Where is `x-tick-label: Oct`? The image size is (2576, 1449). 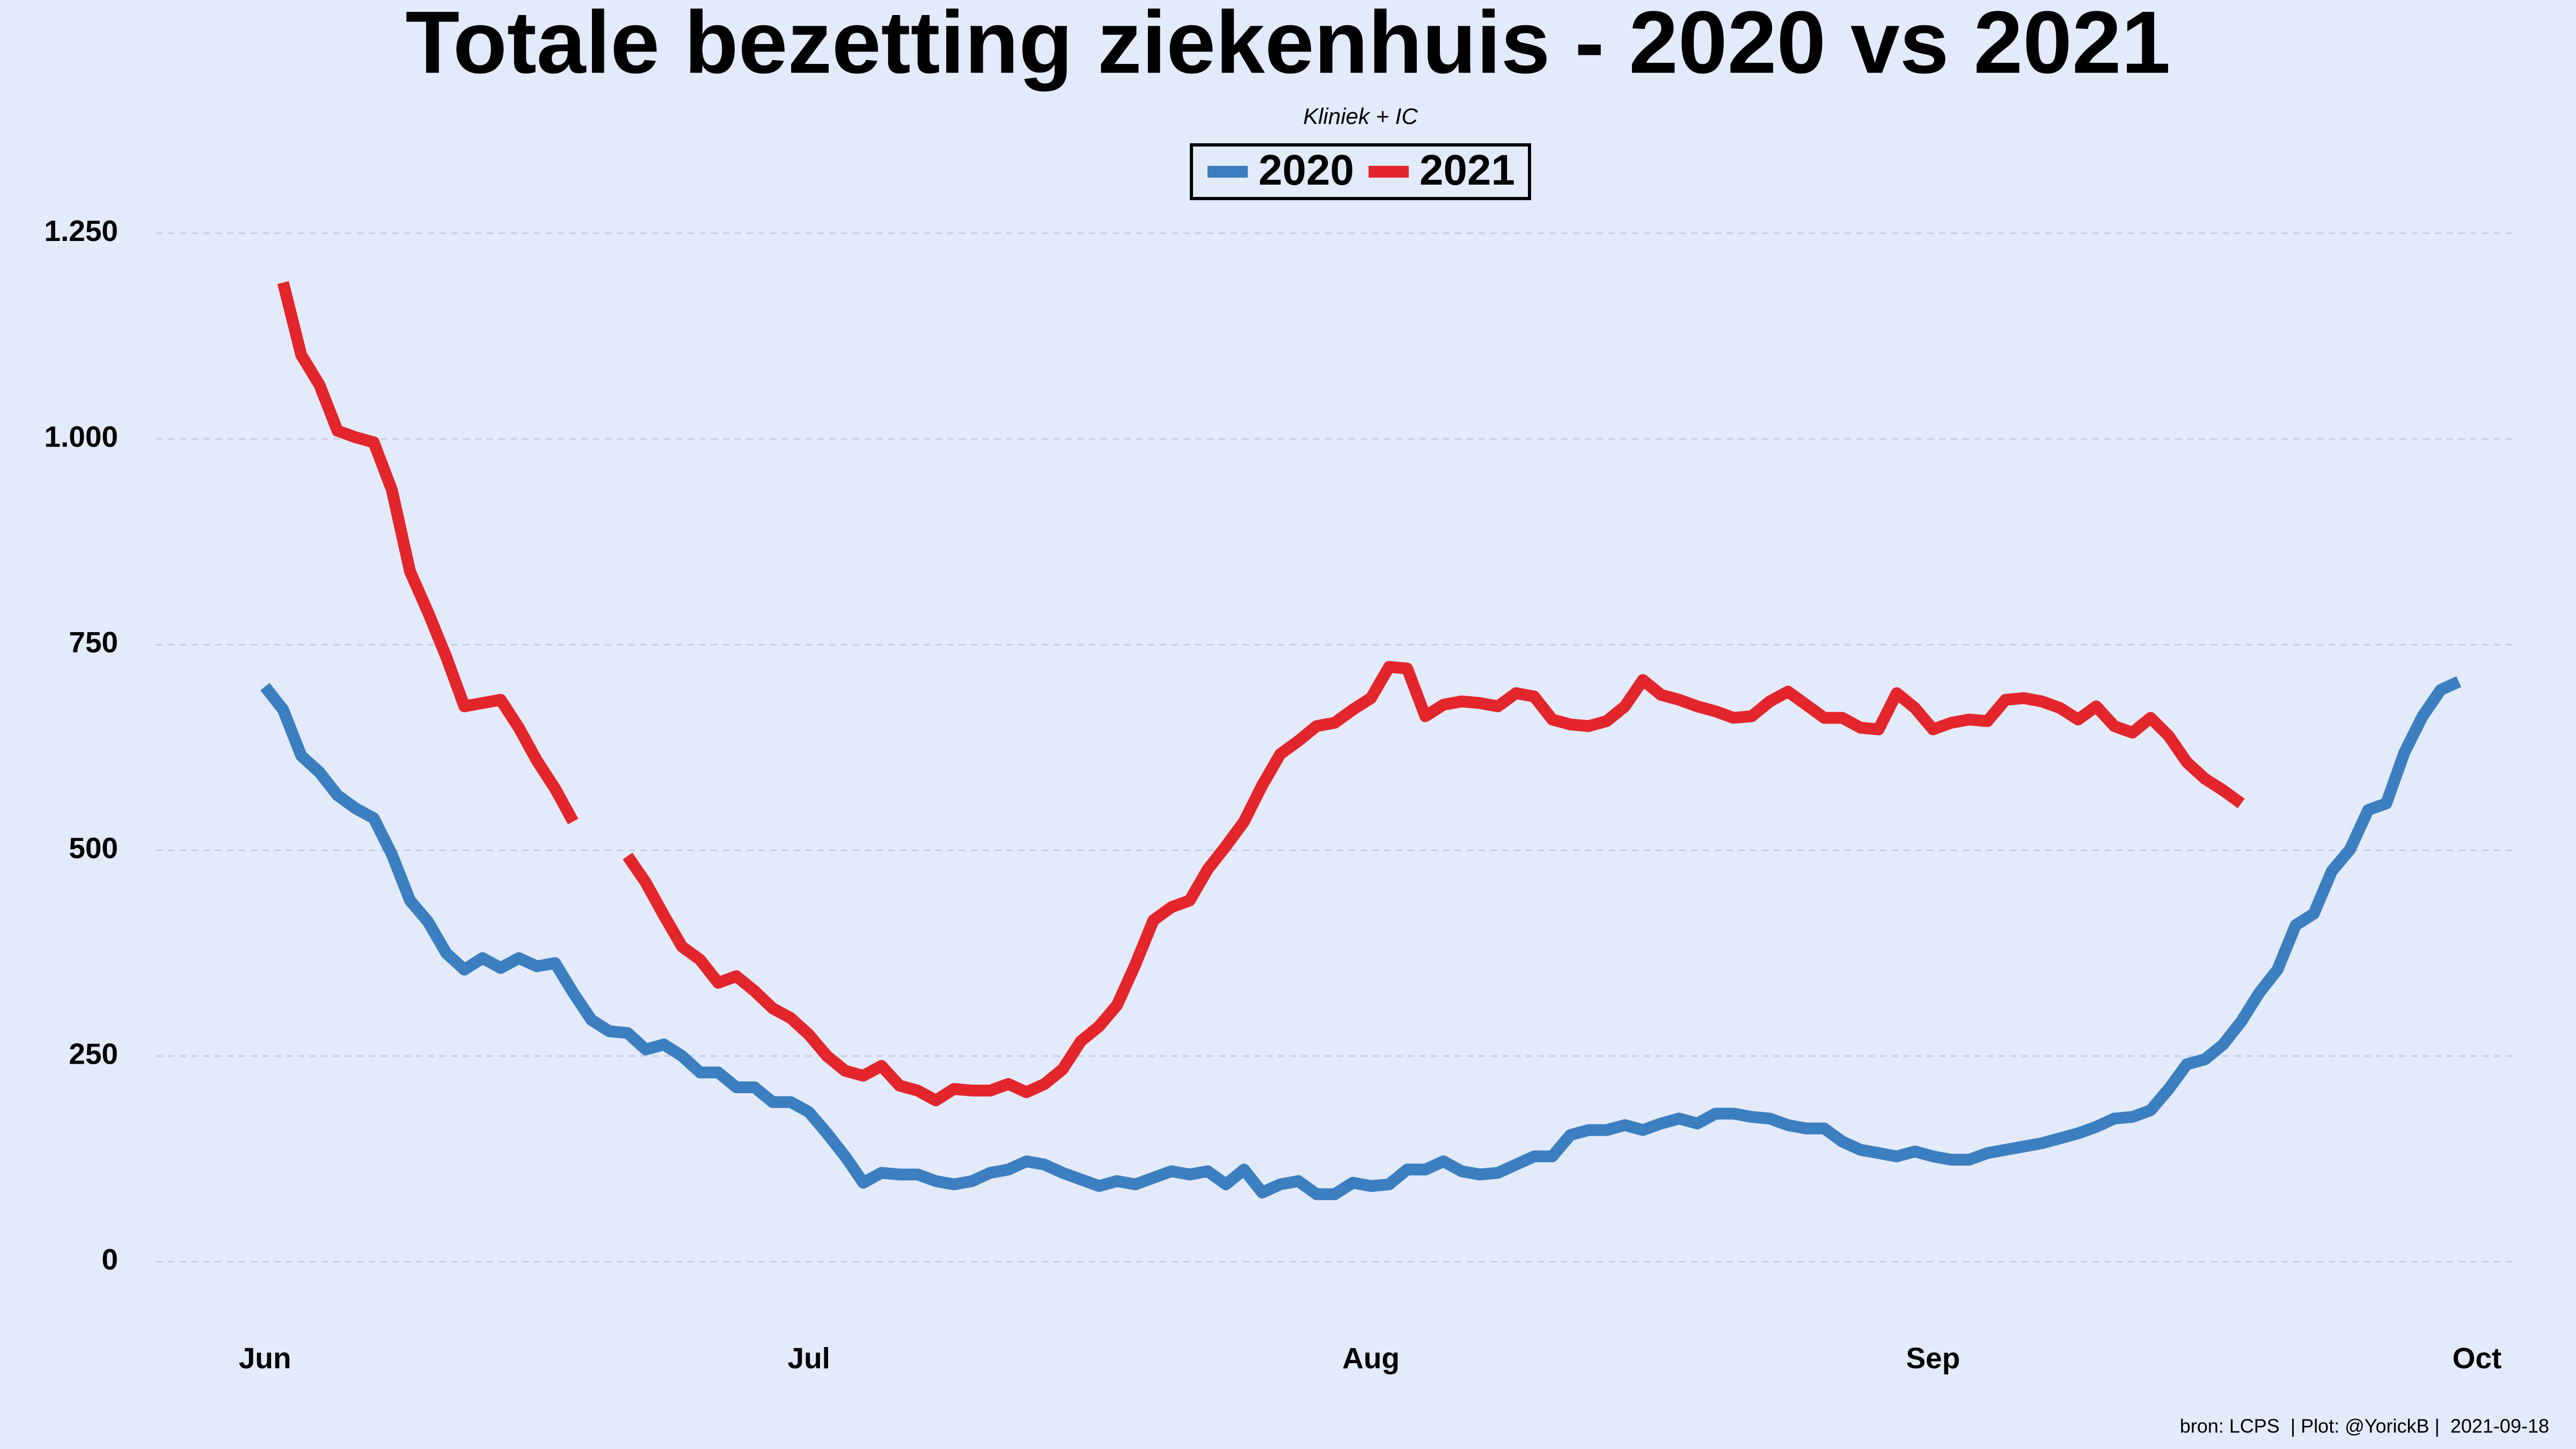
x-tick-label: Oct is located at coordinates (2477, 1358).